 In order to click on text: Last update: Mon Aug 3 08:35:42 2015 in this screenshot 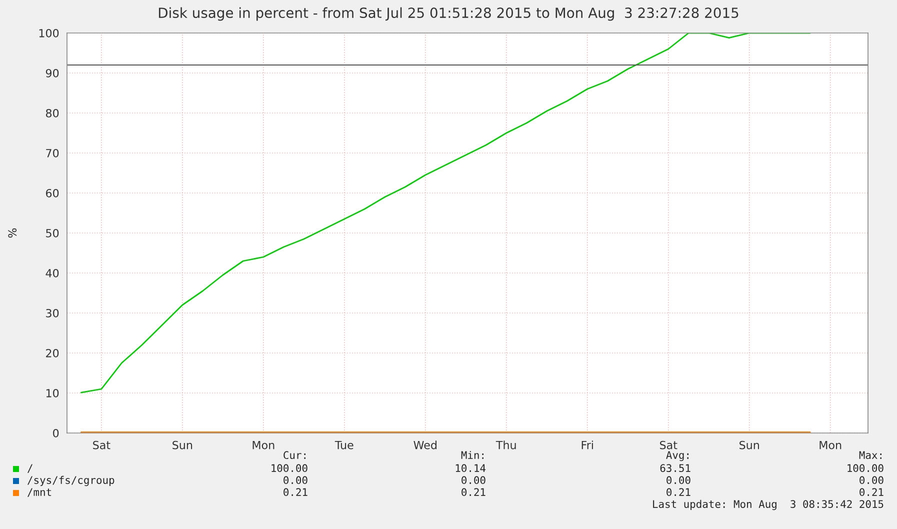, I will do `click(768, 505)`.